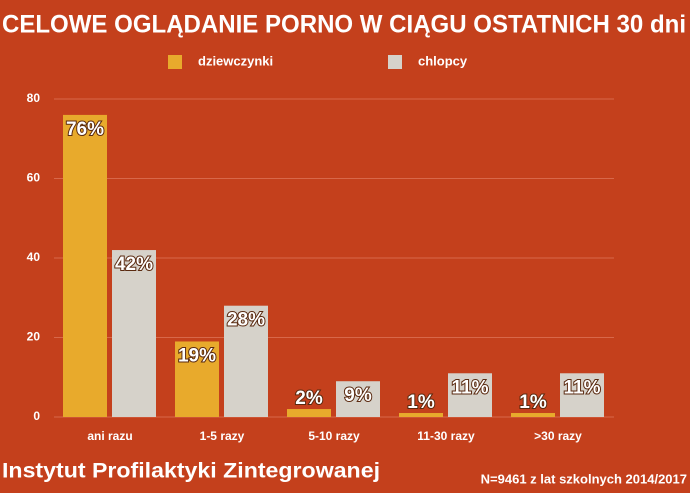 The height and width of the screenshot is (493, 690). I want to click on y-tick-label: 20, so click(34, 337).